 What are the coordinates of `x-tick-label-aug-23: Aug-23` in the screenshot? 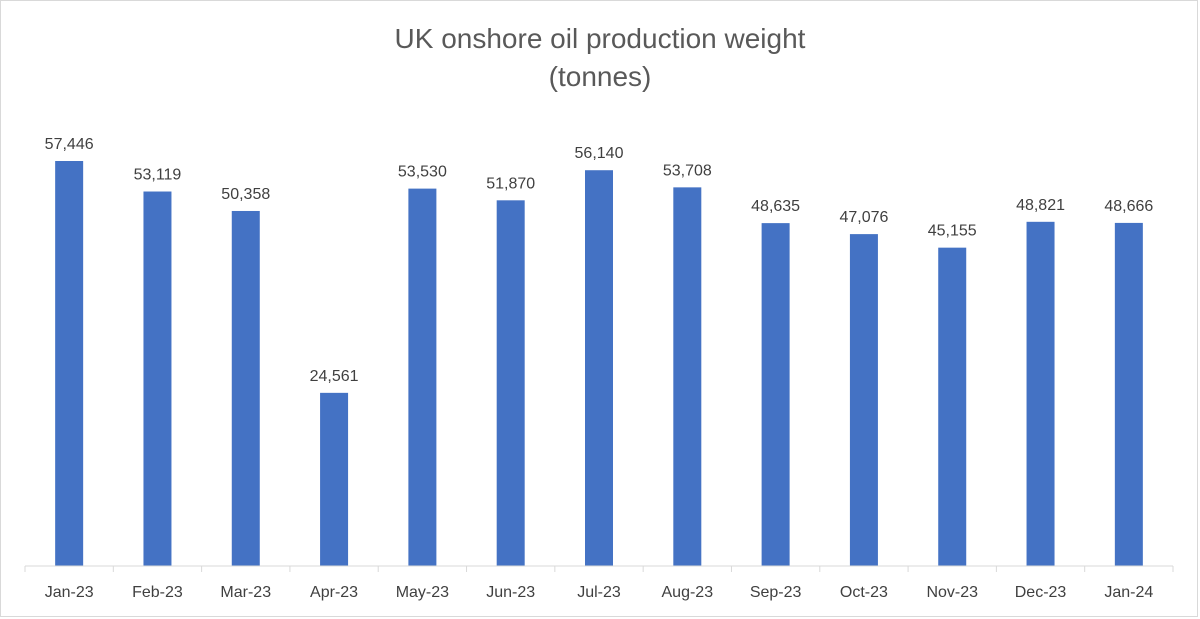 It's located at (688, 592).